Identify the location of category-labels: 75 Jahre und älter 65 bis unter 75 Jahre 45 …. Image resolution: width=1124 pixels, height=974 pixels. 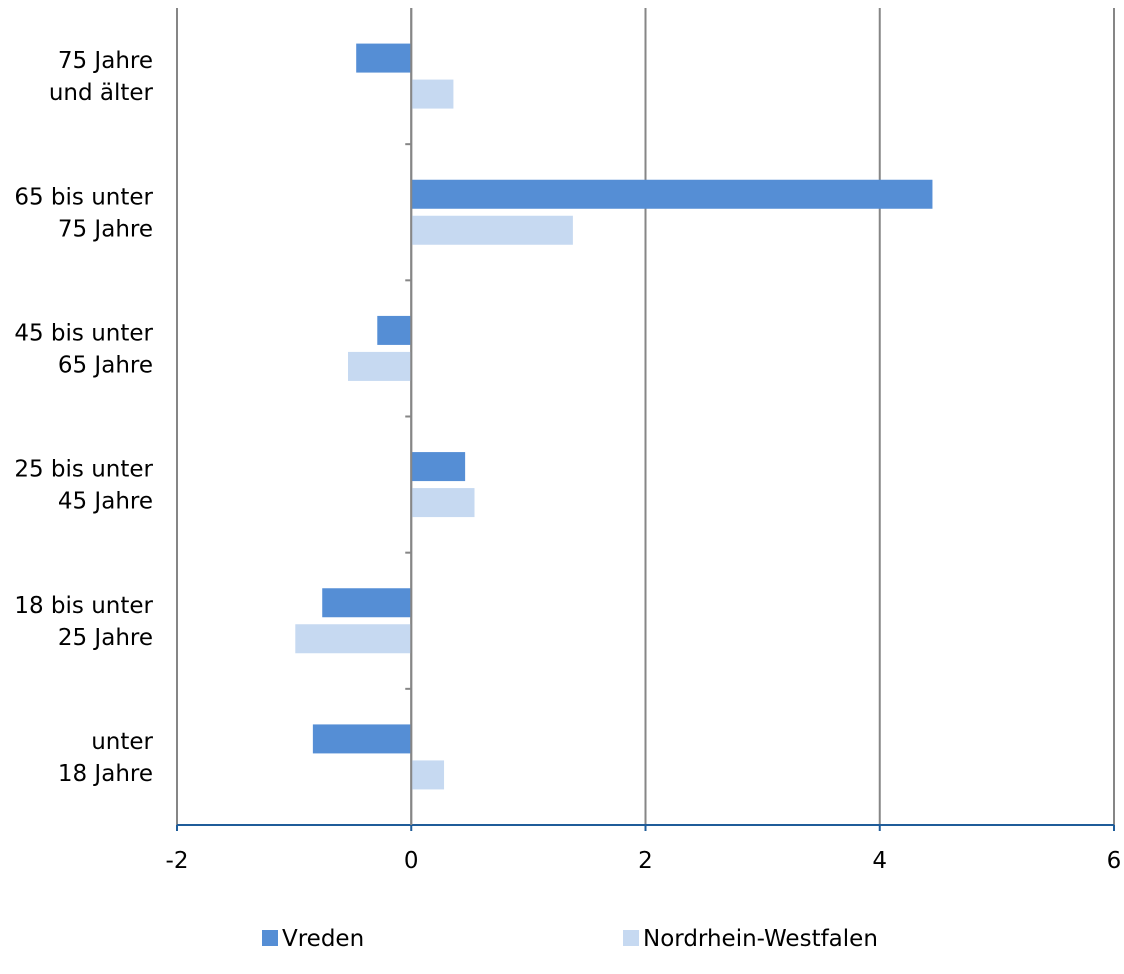
(83, 417).